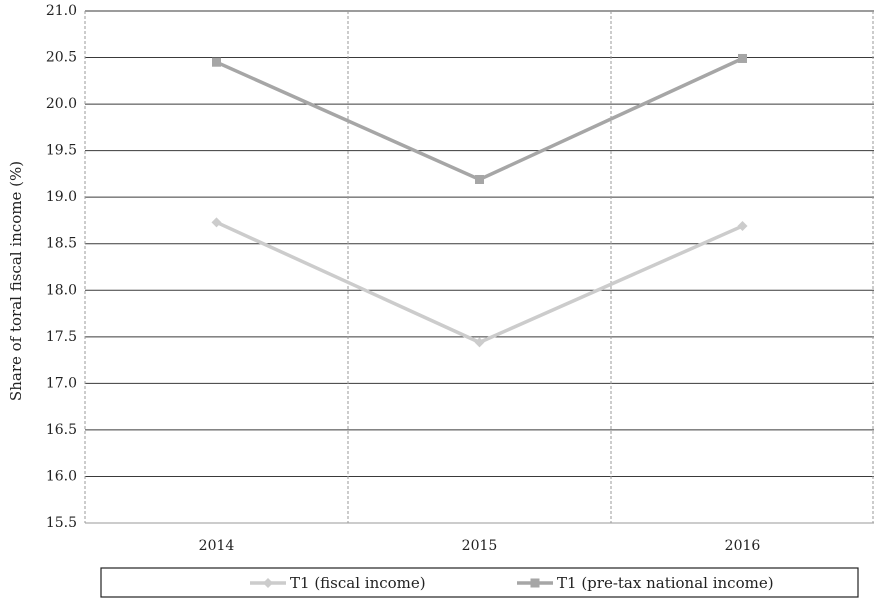  What do you see at coordinates (61, 430) in the screenshot?
I see `y-tick-label: 16.5` at bounding box center [61, 430].